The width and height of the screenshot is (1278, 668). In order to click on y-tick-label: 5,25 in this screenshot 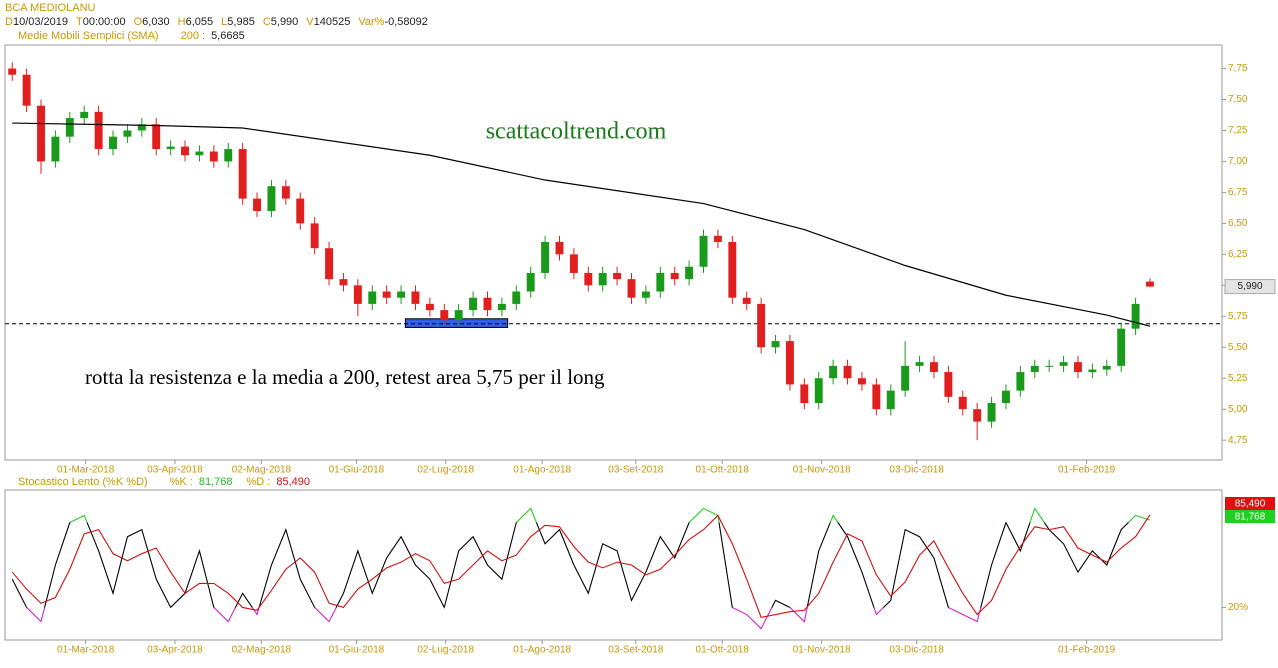, I will do `click(1238, 378)`.